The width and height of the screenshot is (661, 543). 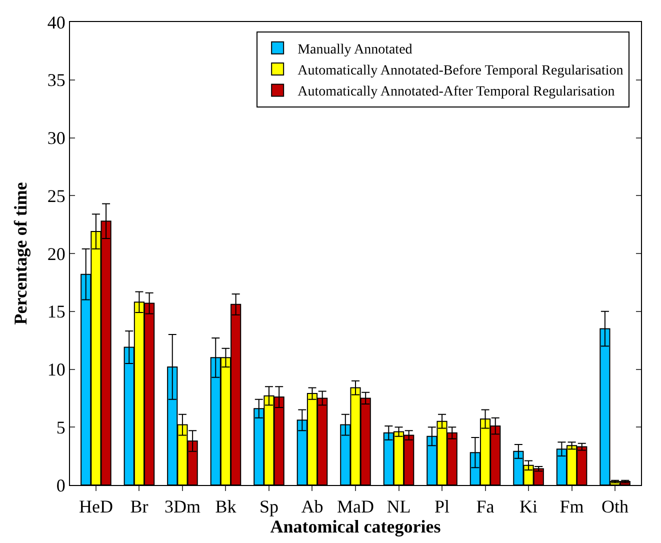 What do you see at coordinates (61, 485) in the screenshot?
I see `y-tick-label: 0` at bounding box center [61, 485].